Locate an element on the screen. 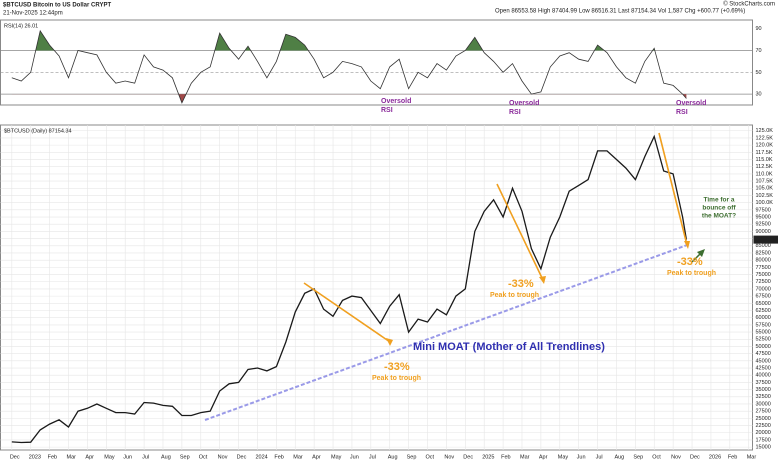 This screenshot has height=462, width=778. y-tick-label: 67500 is located at coordinates (763, 297).